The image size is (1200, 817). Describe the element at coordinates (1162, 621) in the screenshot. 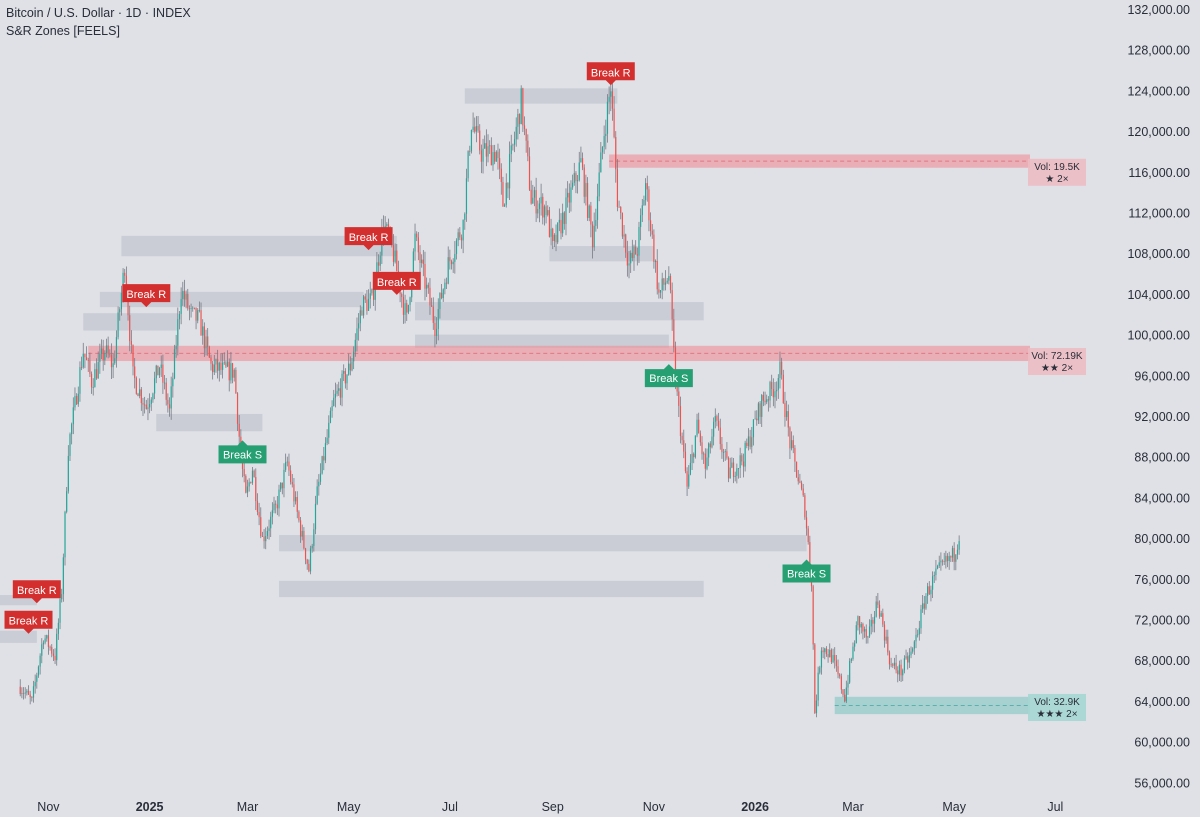

I see `y-tick-label: 72,000.00` at that location.